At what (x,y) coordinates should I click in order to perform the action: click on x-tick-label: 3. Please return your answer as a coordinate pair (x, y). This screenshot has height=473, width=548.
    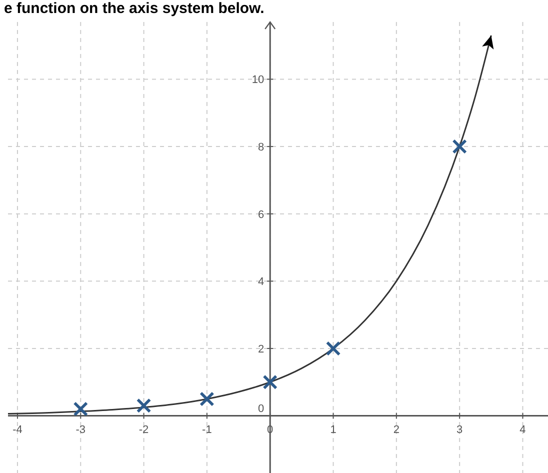
    Looking at the image, I should click on (459, 430).